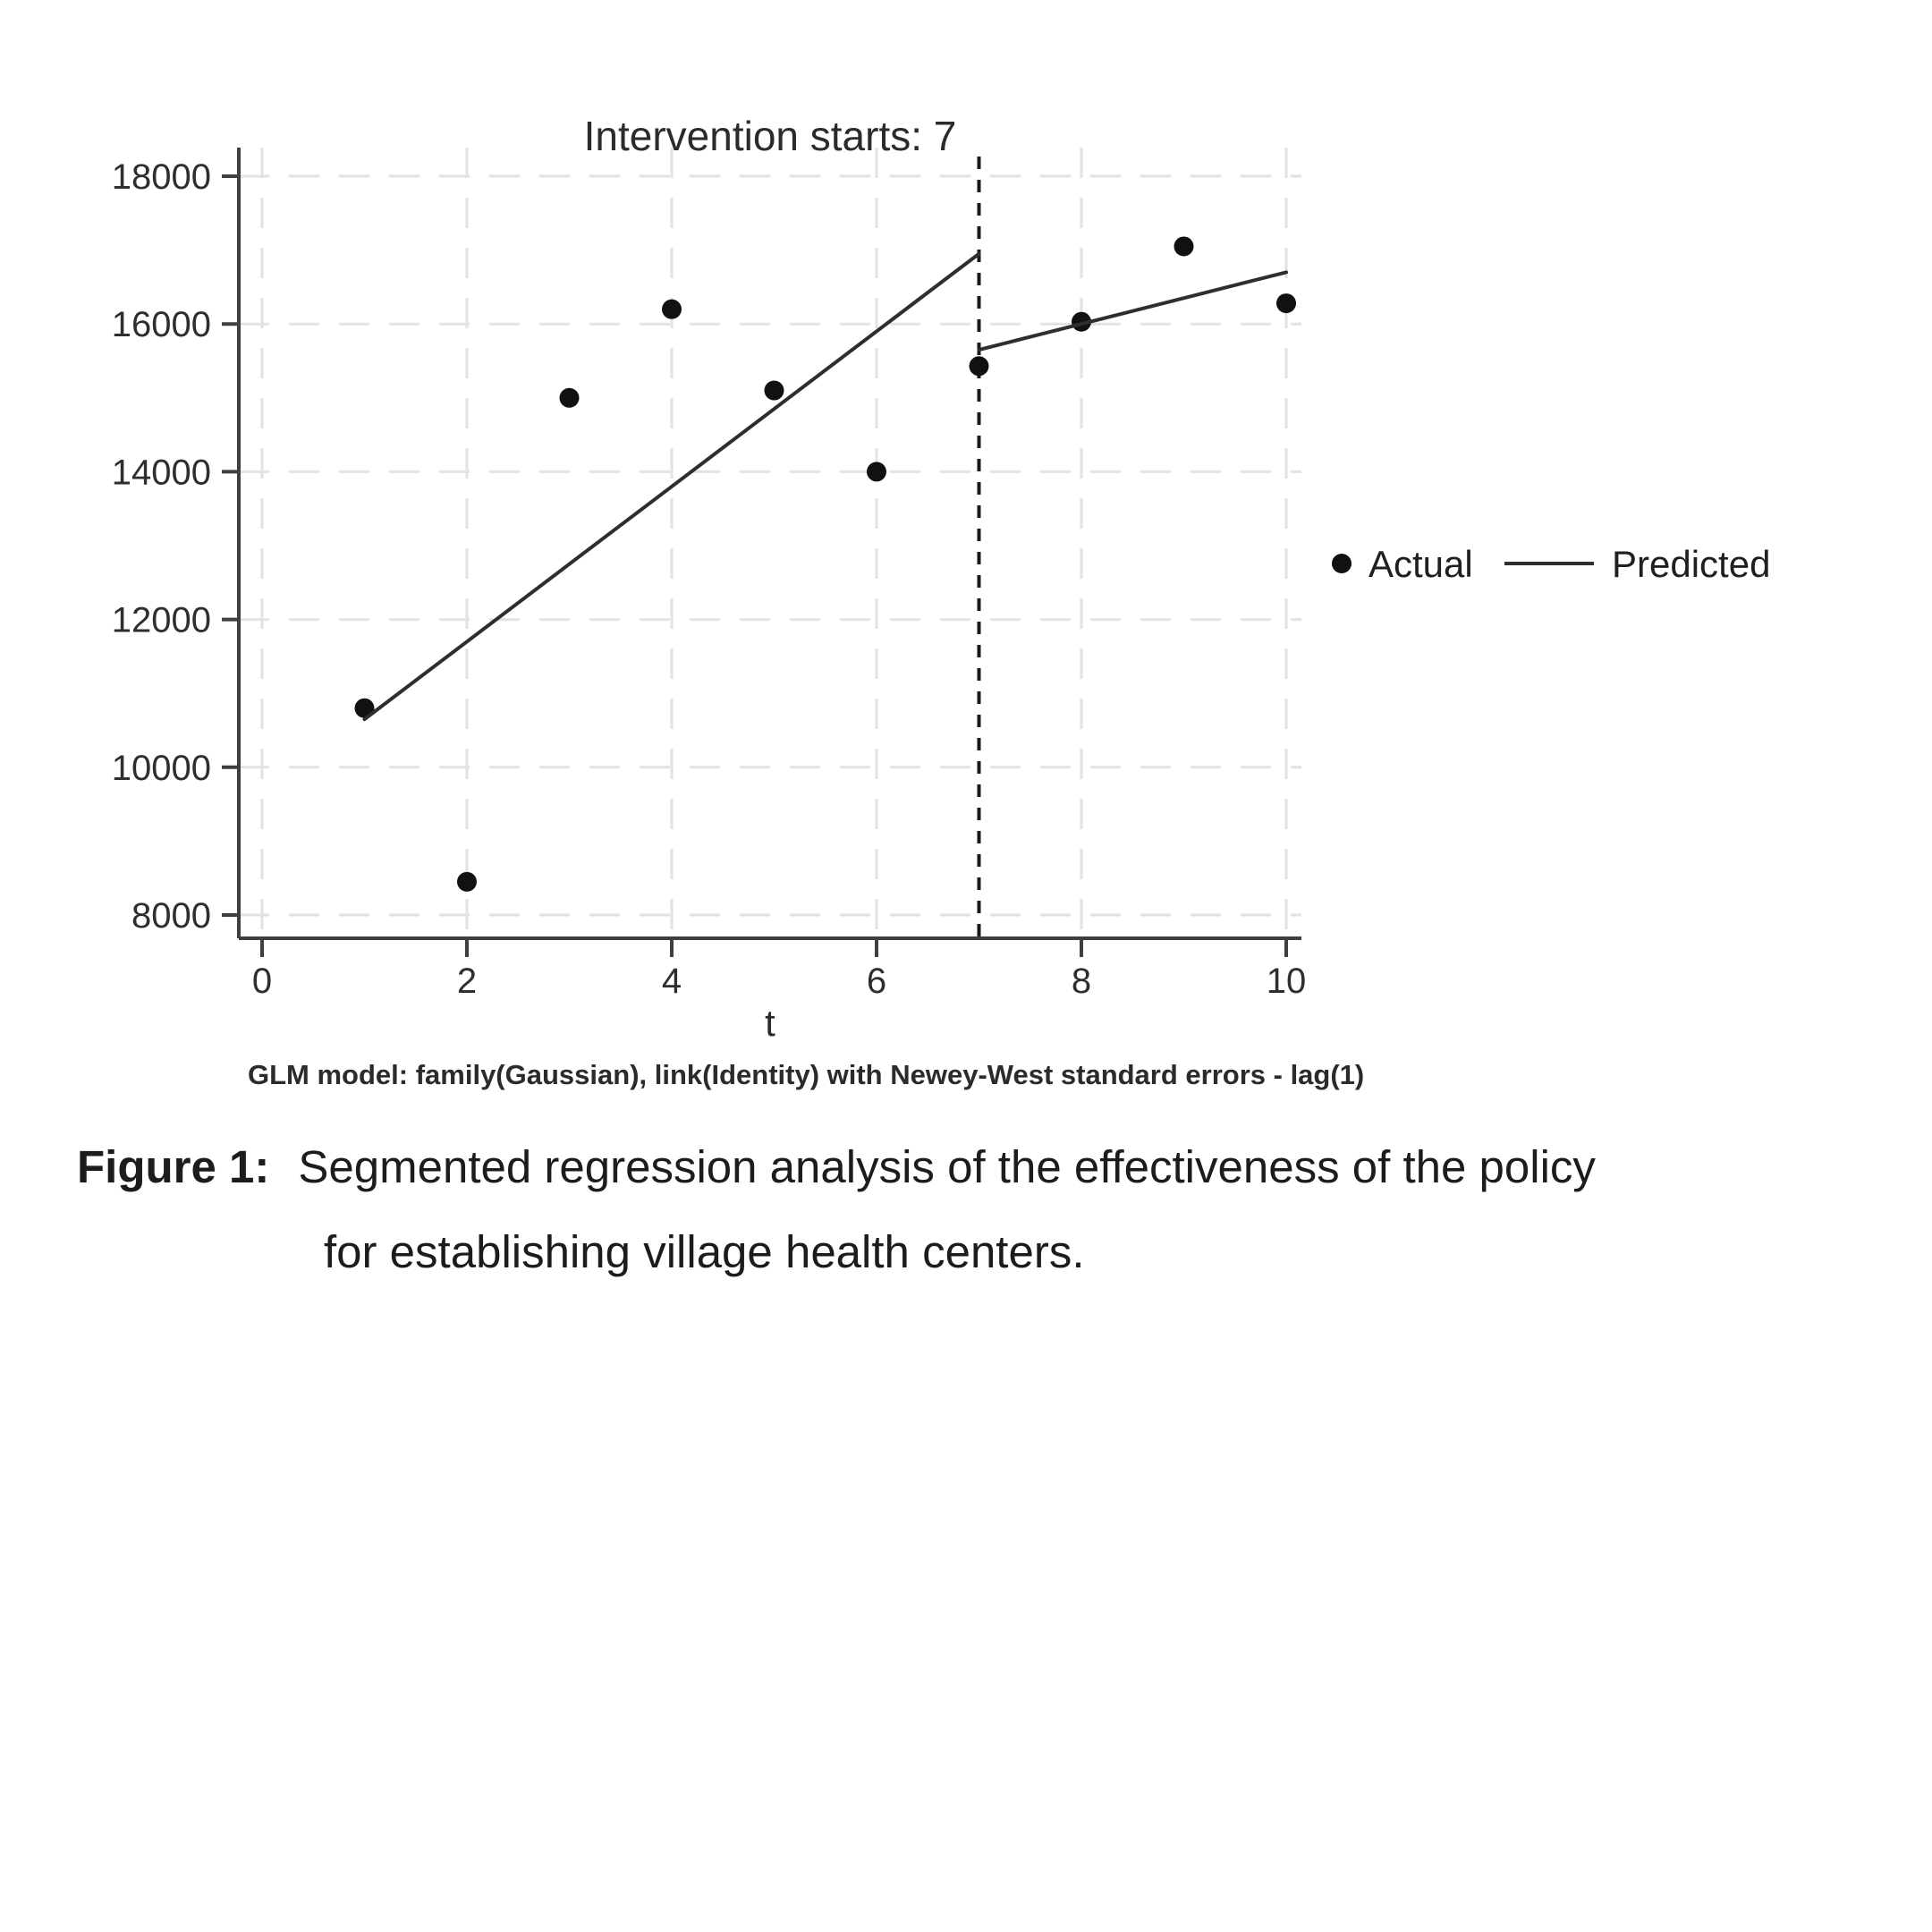 The image size is (1932, 1932). What do you see at coordinates (876, 981) in the screenshot?
I see `x-tick-label: 6` at bounding box center [876, 981].